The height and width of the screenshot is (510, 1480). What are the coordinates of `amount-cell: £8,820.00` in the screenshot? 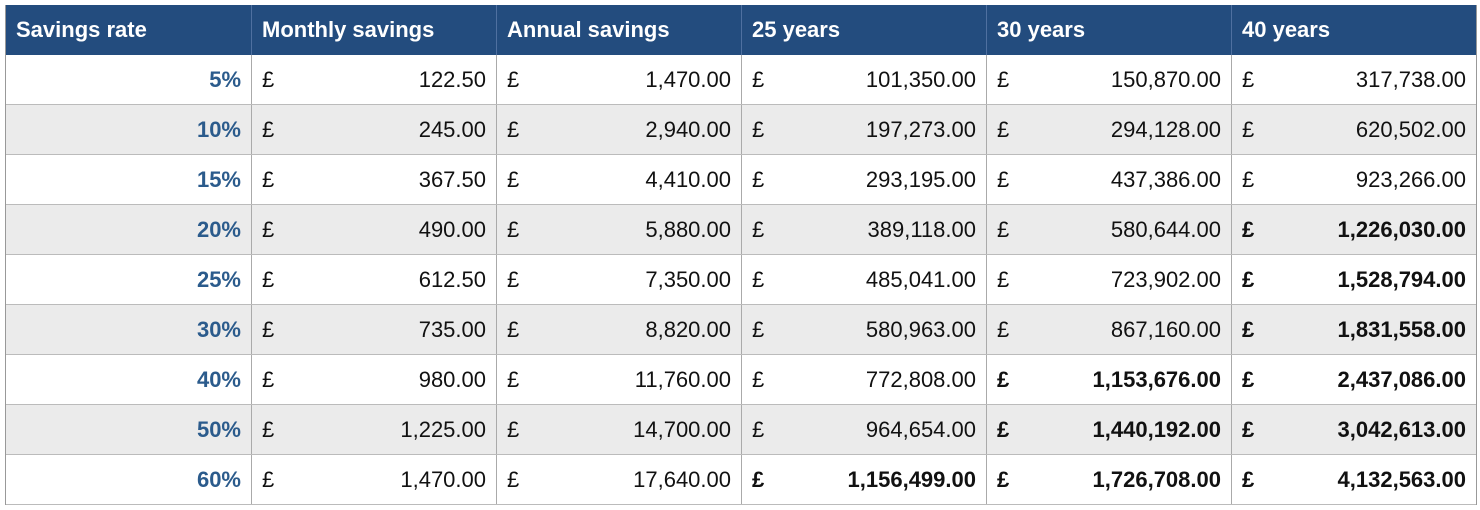 It's located at (618, 329).